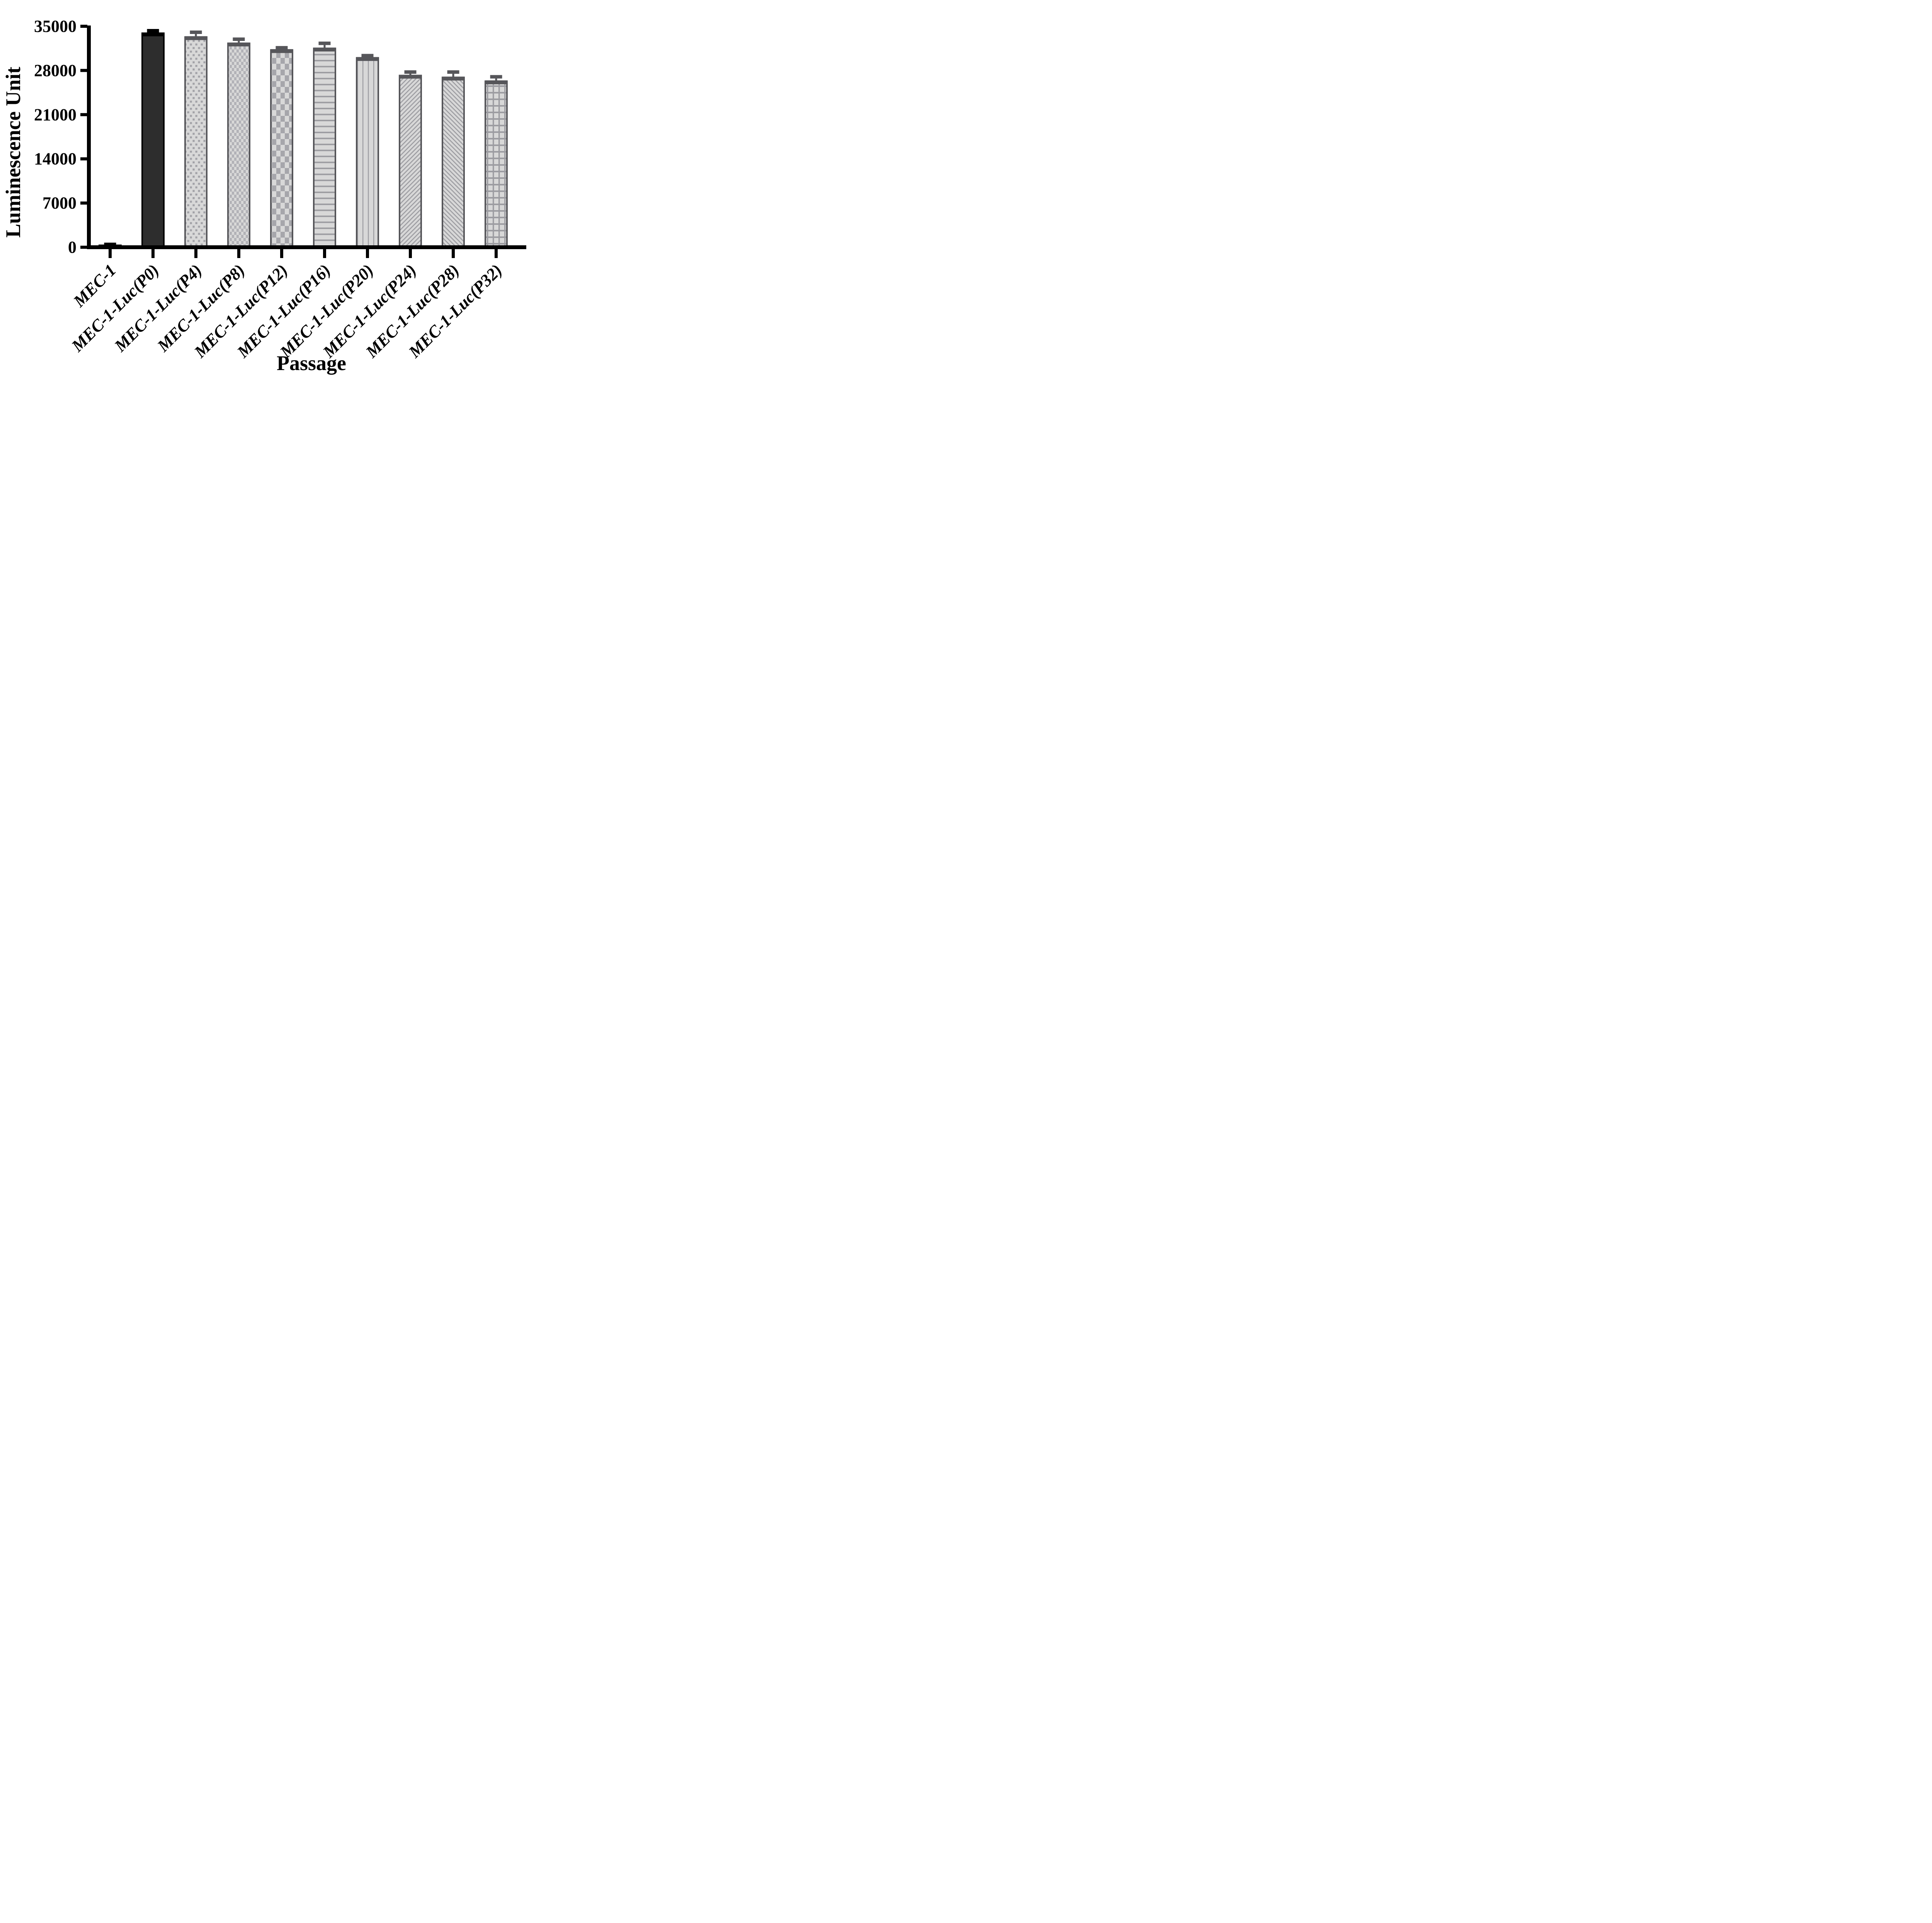  What do you see at coordinates (73, 247) in the screenshot?
I see `y-tick-label-0: 0` at bounding box center [73, 247].